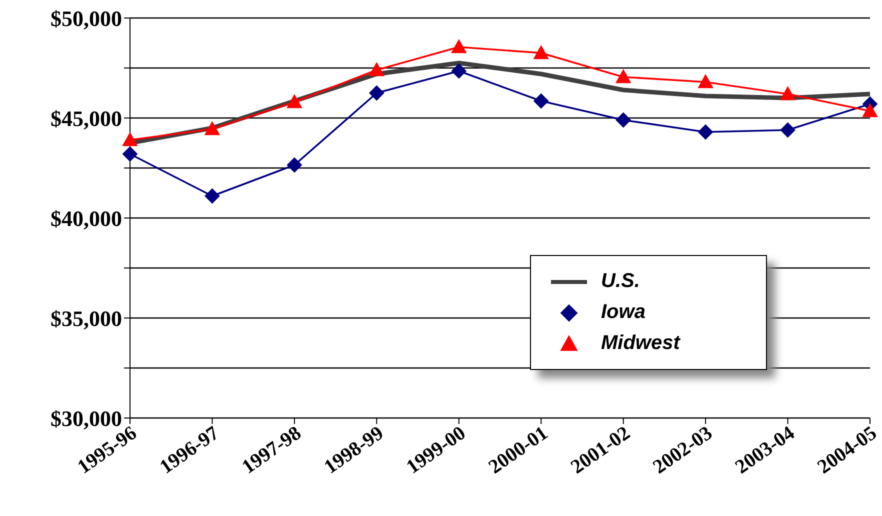 The height and width of the screenshot is (516, 882). Describe the element at coordinates (640, 343) in the screenshot. I see `legend-label: Midwest` at that location.